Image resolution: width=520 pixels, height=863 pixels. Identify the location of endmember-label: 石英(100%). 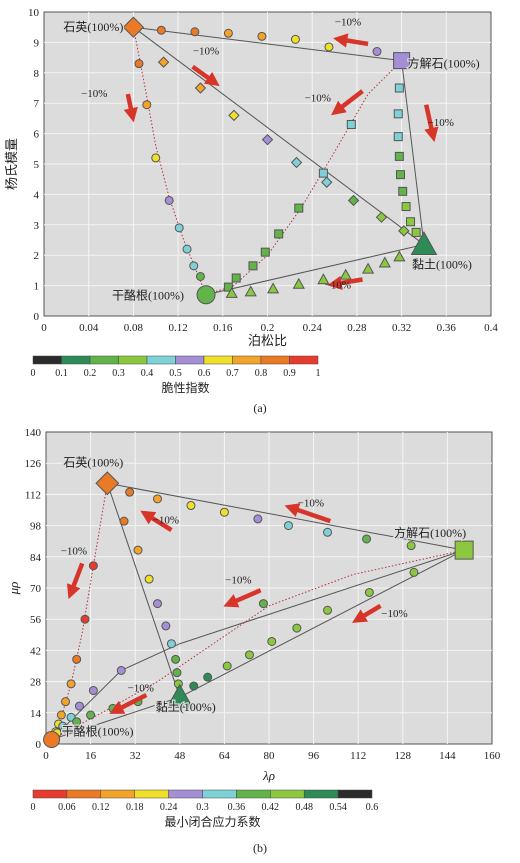
(93, 27).